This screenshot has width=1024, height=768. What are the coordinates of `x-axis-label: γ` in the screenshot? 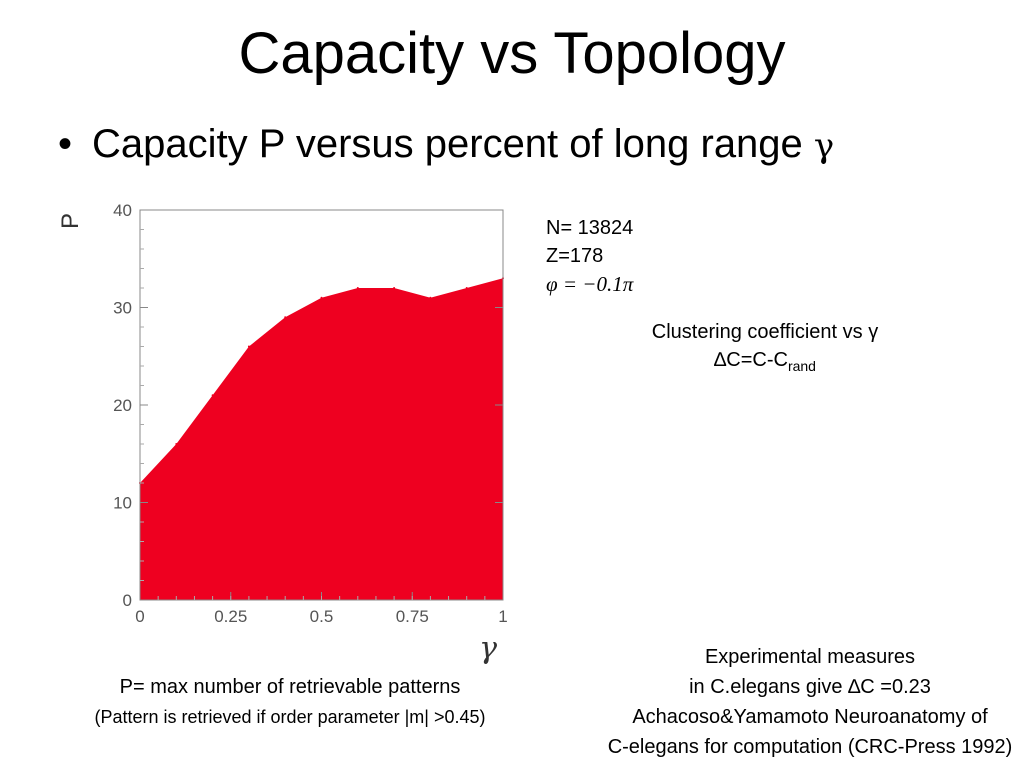 It's located at (488, 648).